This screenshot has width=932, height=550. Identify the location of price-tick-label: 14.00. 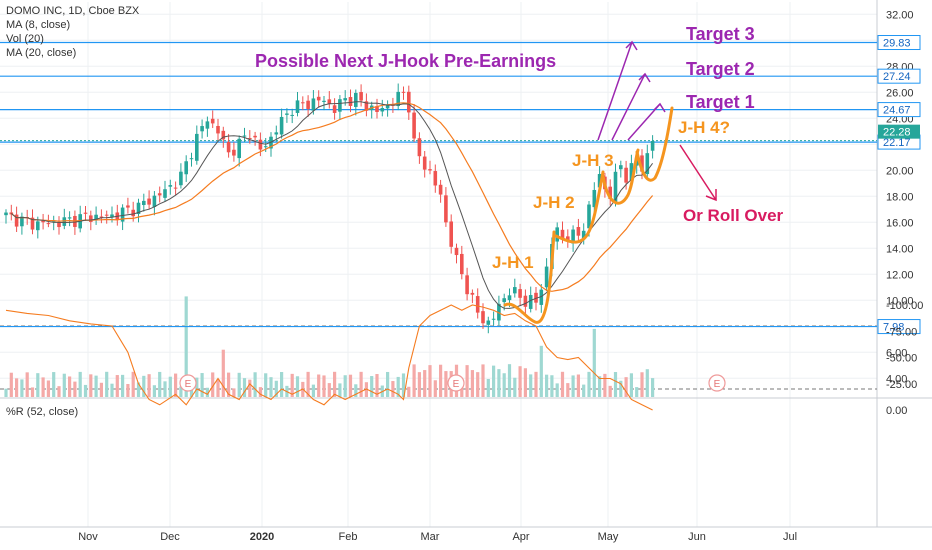
(900, 249).